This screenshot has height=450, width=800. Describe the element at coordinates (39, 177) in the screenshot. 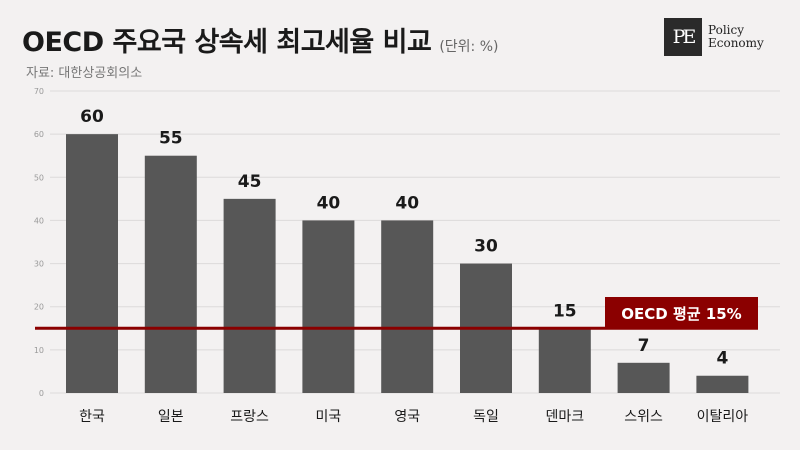

I see `y-tick-label: 50` at that location.